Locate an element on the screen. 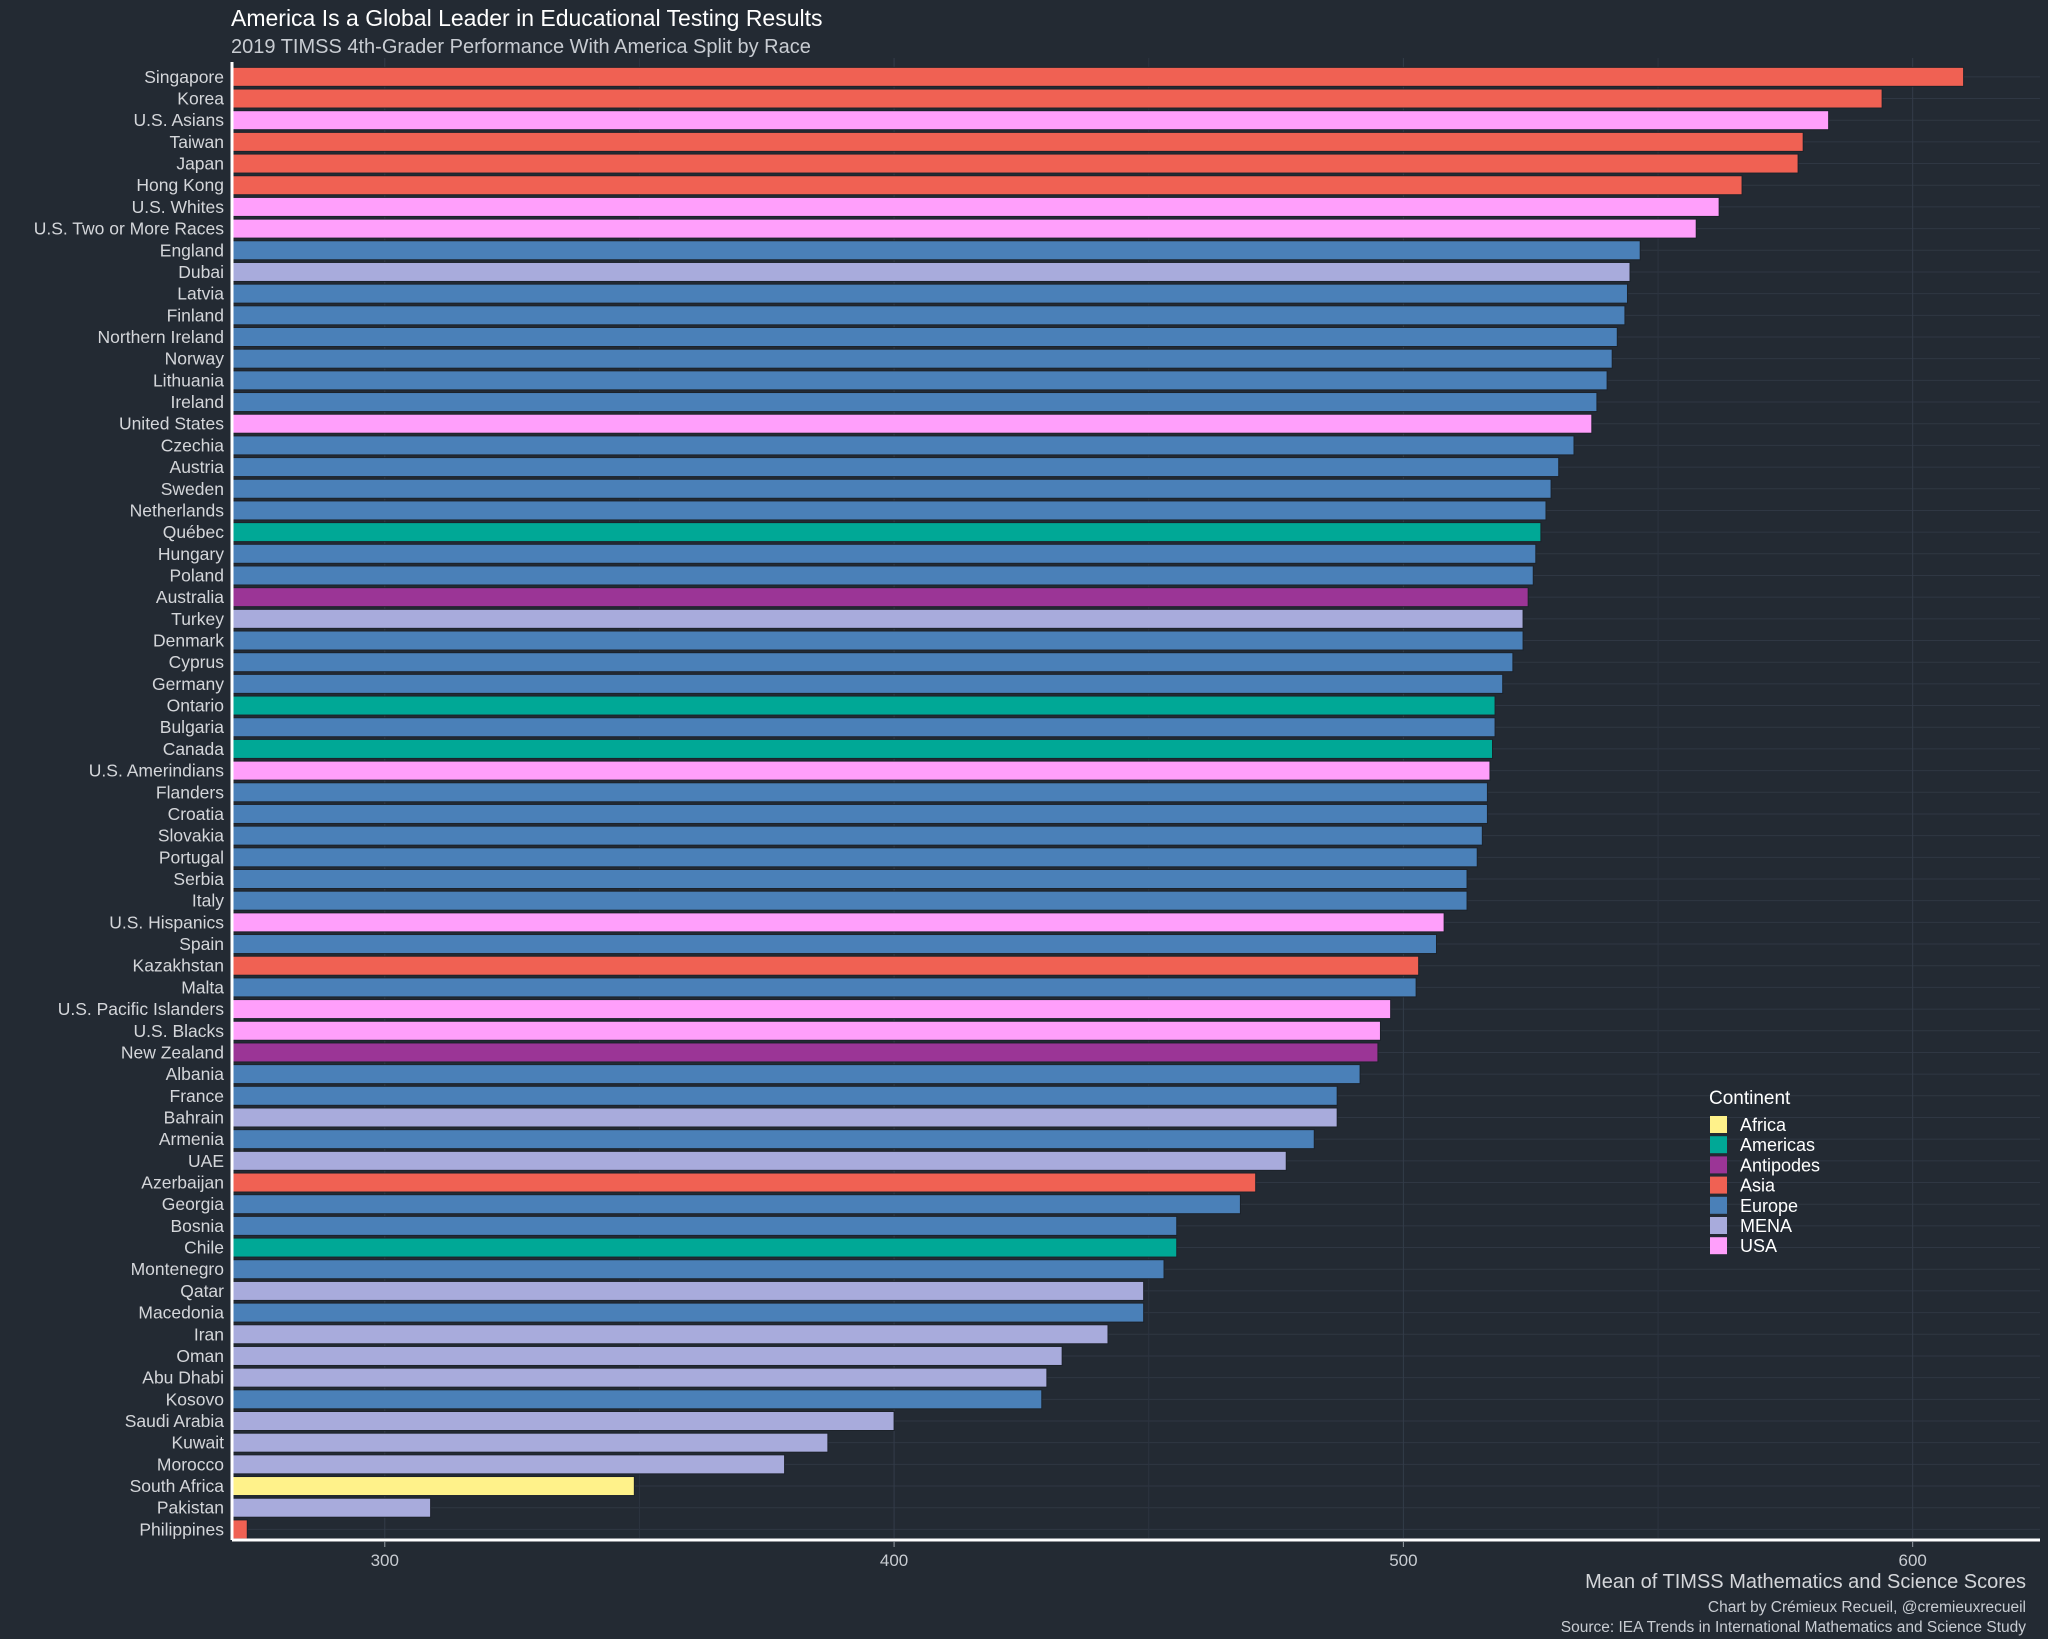  bar-italy is located at coordinates (850, 900).